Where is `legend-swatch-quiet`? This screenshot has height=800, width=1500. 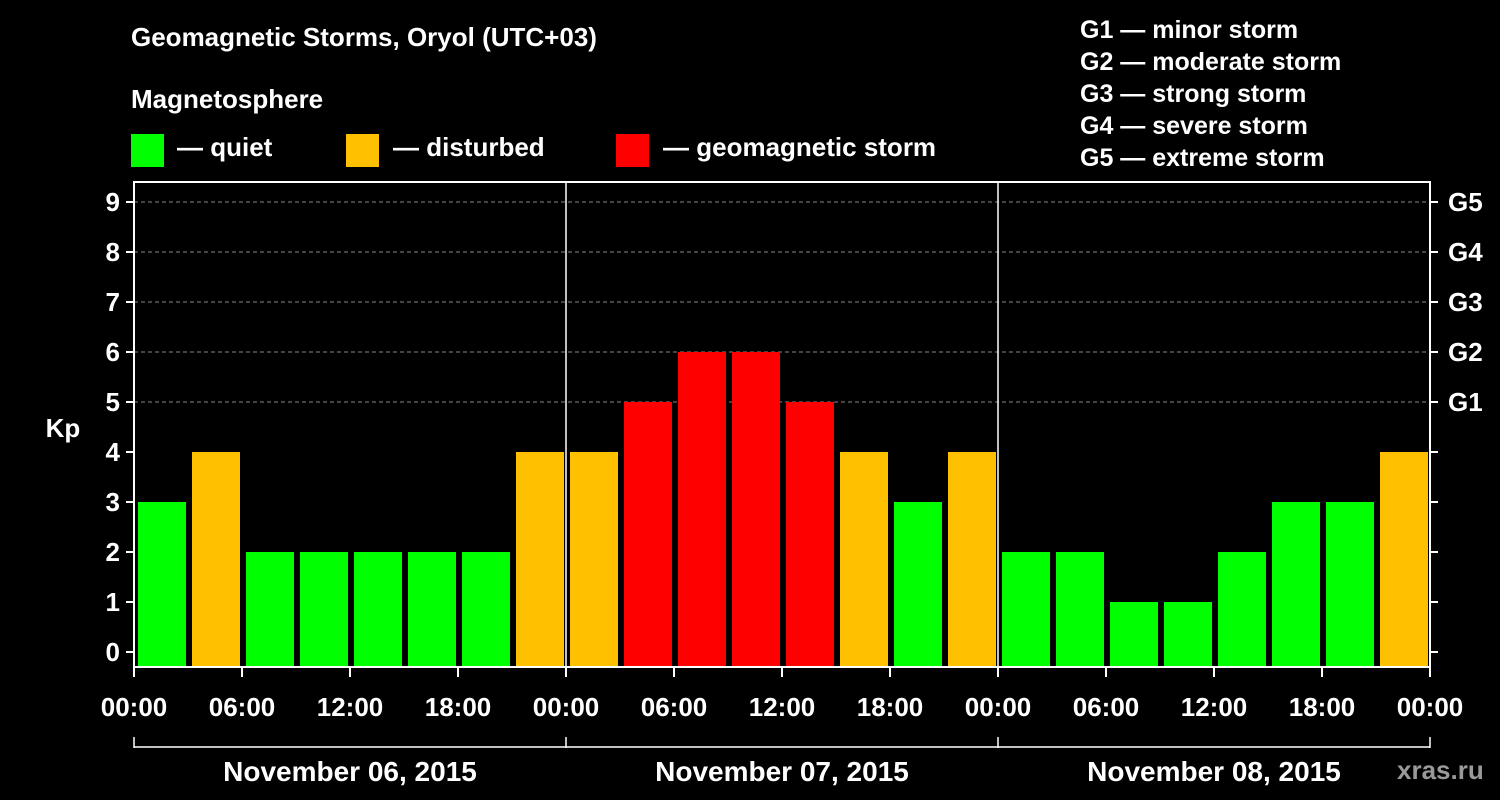 legend-swatch-quiet is located at coordinates (147, 150).